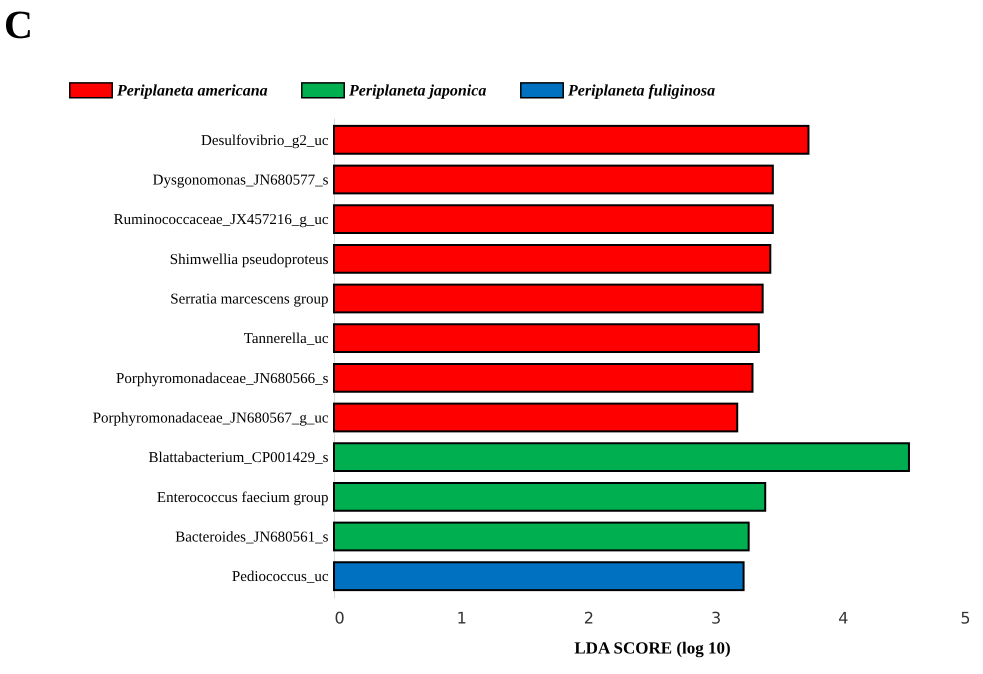 This screenshot has width=983, height=674. What do you see at coordinates (249, 299) in the screenshot?
I see `y-tick-label: Serratia marcescens group` at bounding box center [249, 299].